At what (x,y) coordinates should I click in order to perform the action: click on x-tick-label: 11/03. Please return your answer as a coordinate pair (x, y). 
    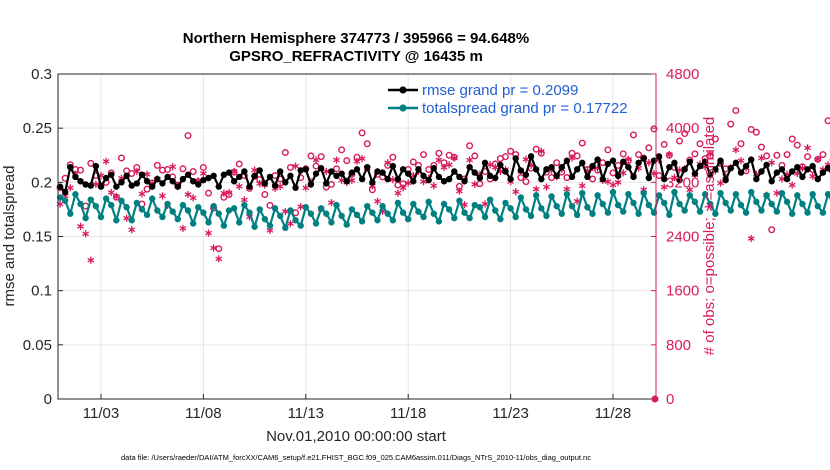
    Looking at the image, I should click on (101, 413).